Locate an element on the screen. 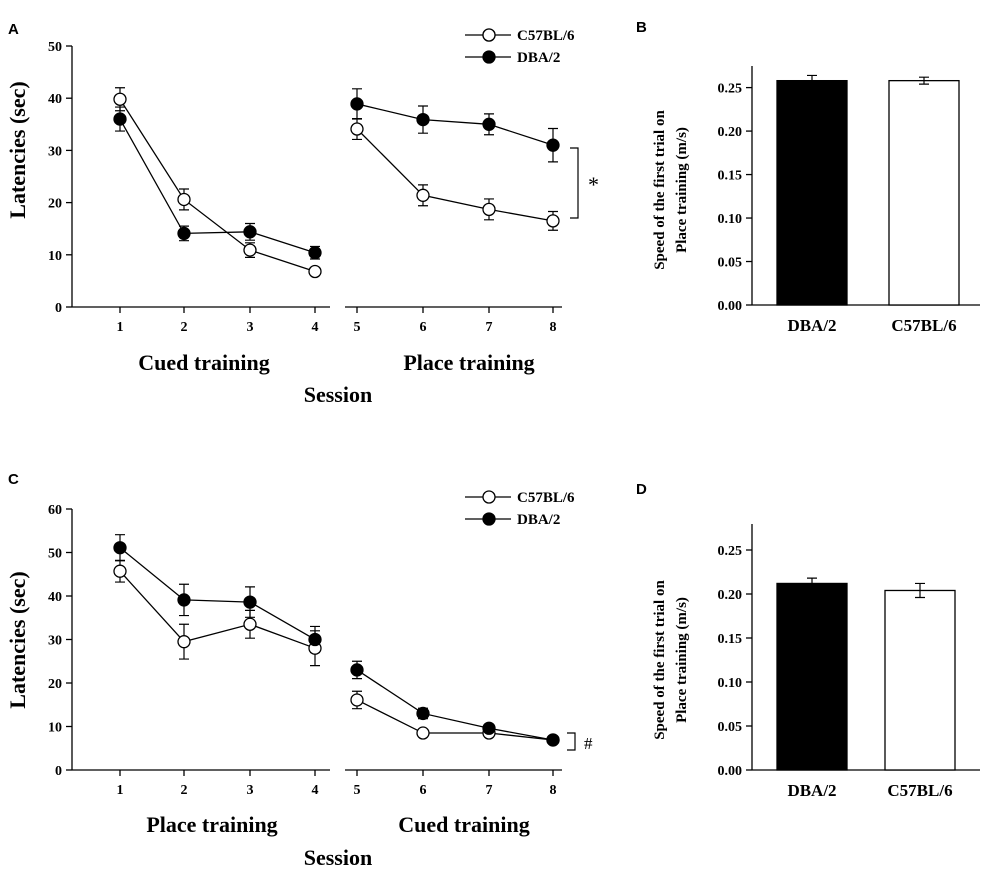  panel-letter-b: B is located at coordinates (641, 27).